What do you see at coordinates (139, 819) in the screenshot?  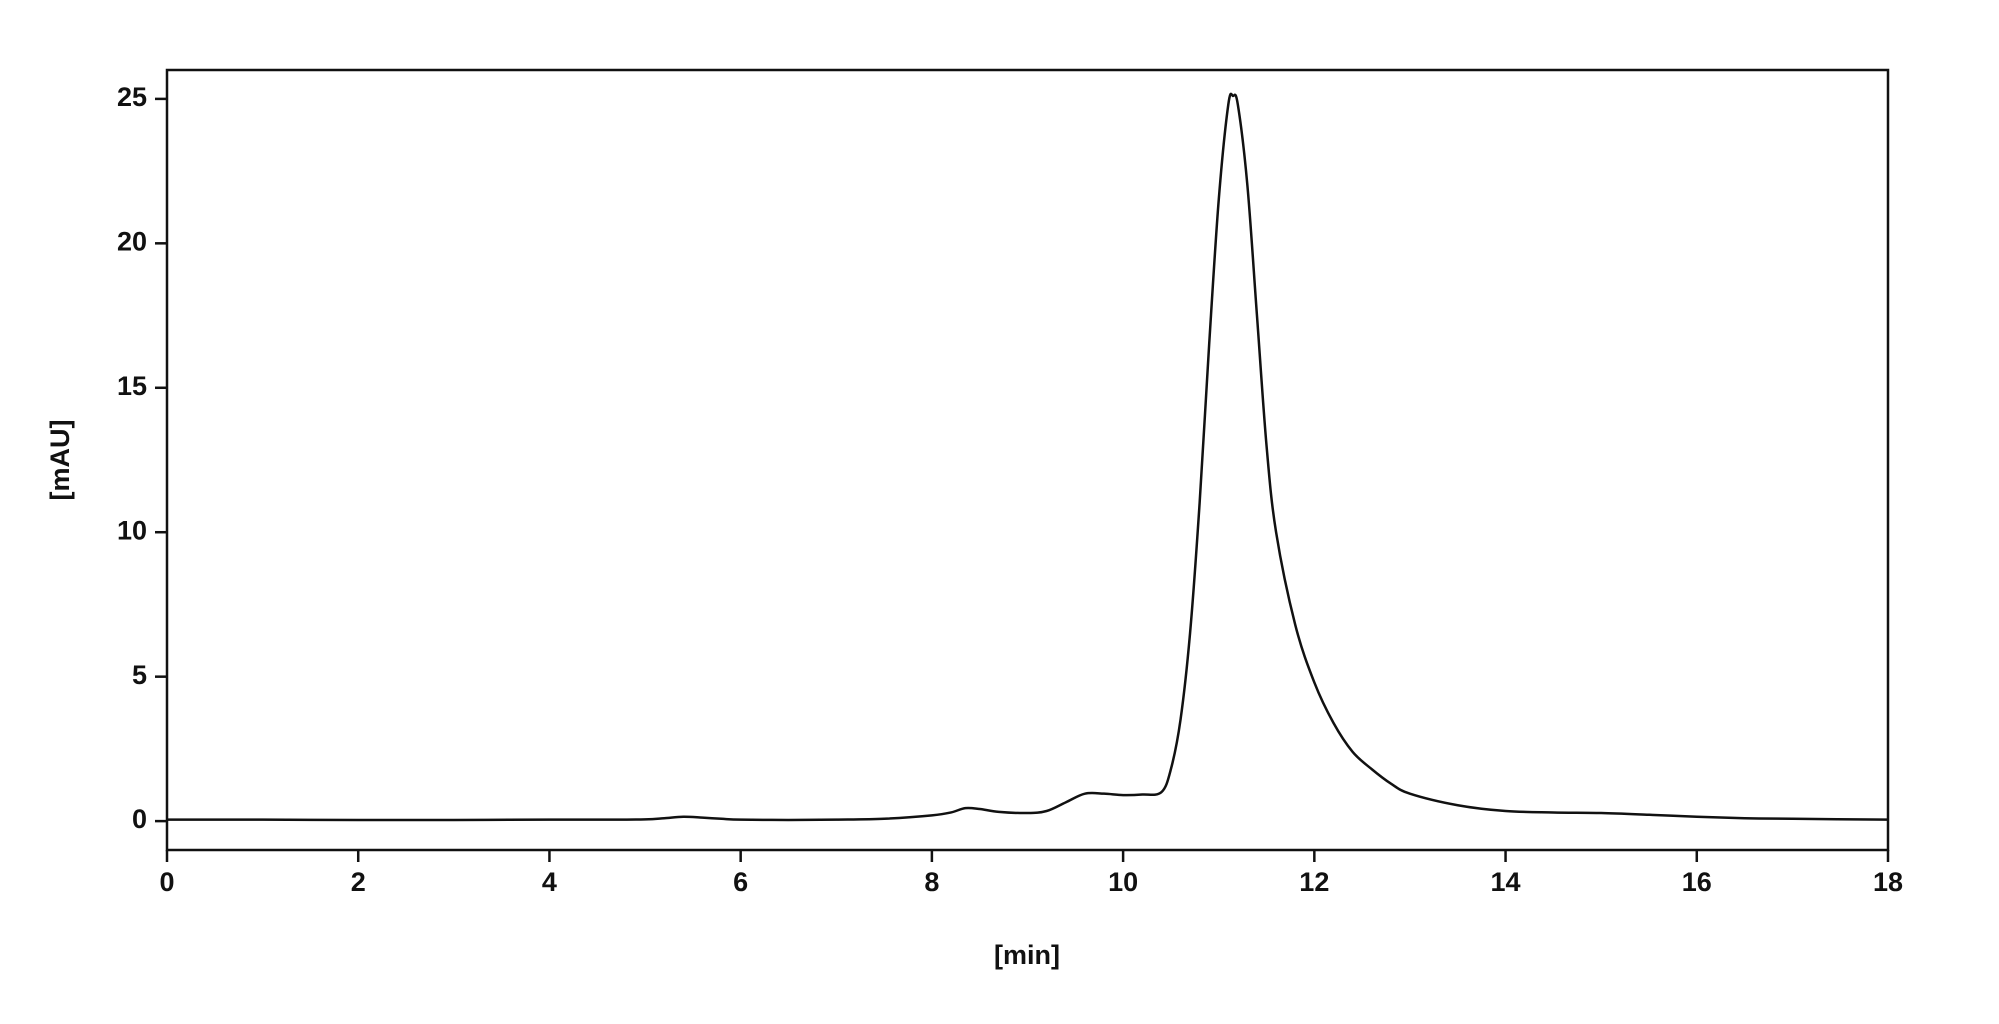 I see `y-tick-label: 0` at bounding box center [139, 819].